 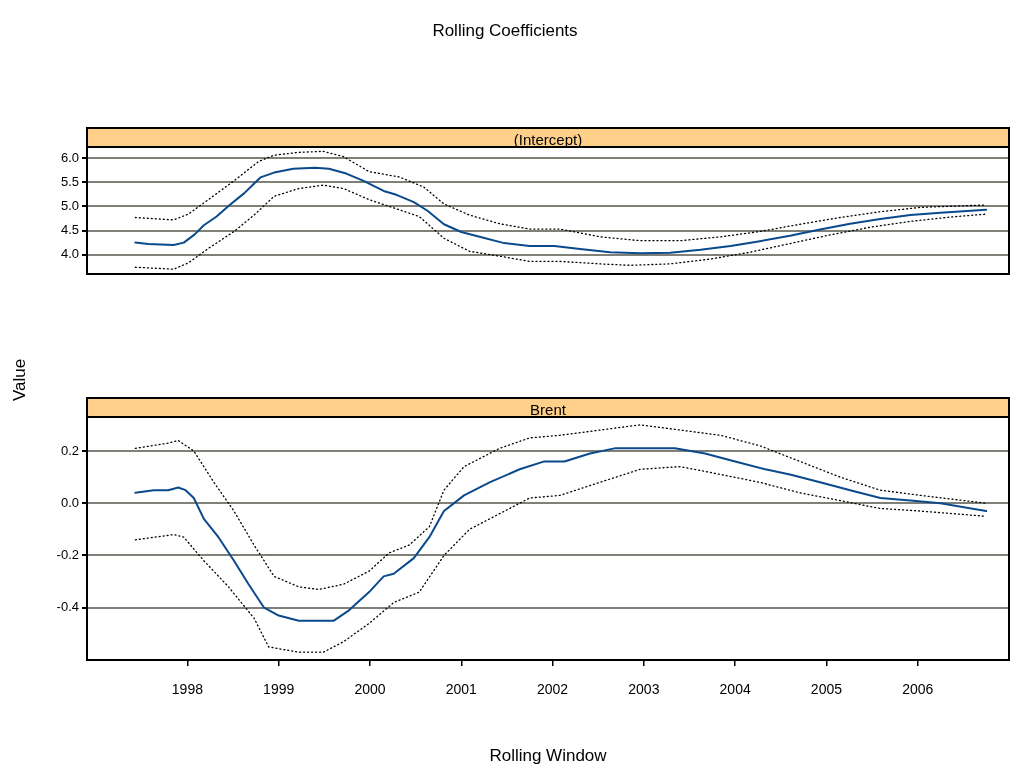 I want to click on x-tick-label: 2003, so click(x=644, y=689).